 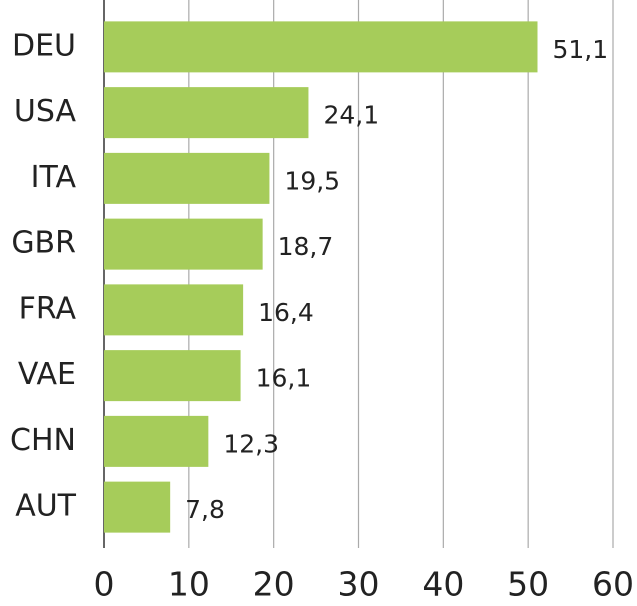 I want to click on category-label: GBR, so click(x=43, y=243).